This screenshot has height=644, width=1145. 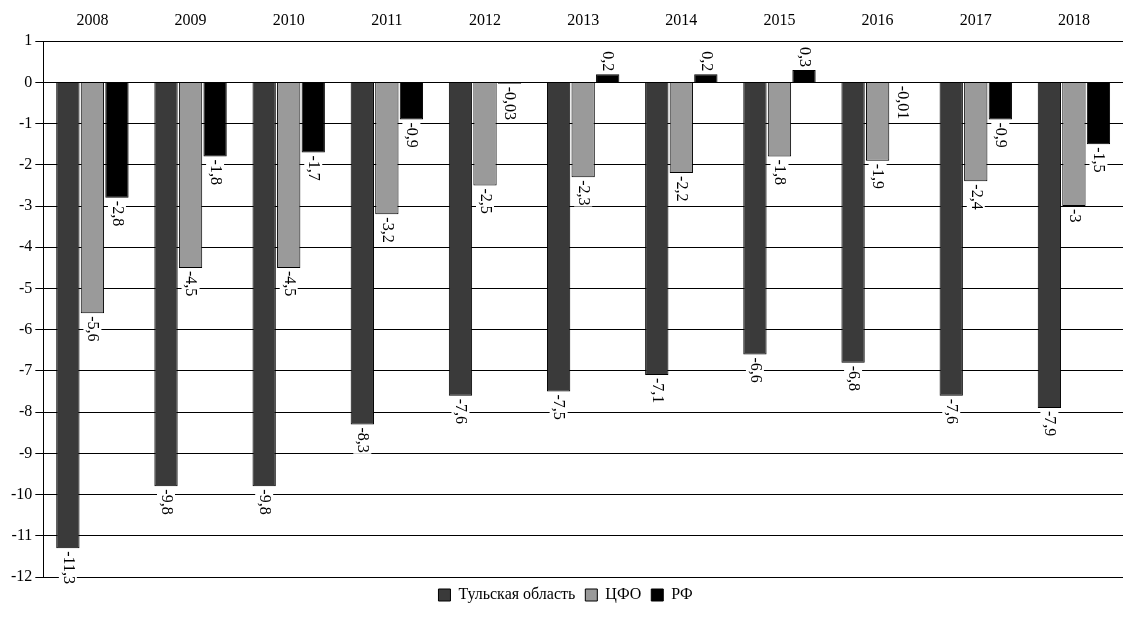 I want to click on data-label: -7,9, so click(x=1051, y=424).